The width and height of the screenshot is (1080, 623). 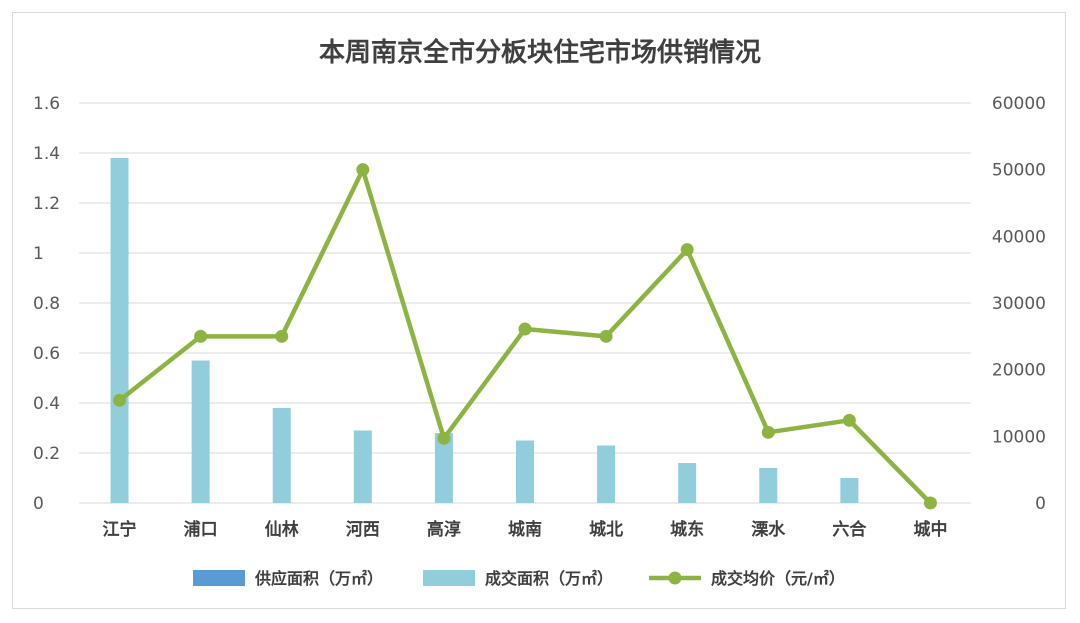 I want to click on x-category-label: 六合, so click(x=849, y=529).